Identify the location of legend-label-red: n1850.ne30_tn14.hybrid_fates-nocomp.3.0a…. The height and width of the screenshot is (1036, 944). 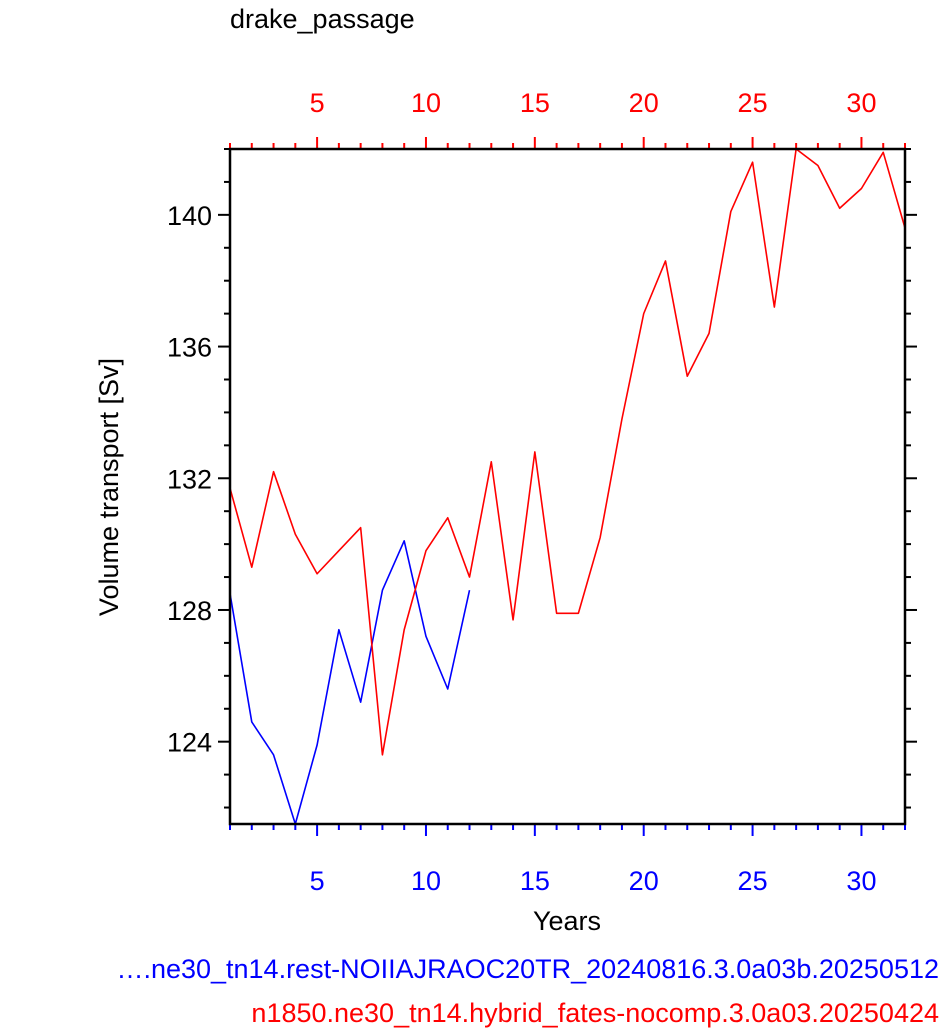
(595, 1013).